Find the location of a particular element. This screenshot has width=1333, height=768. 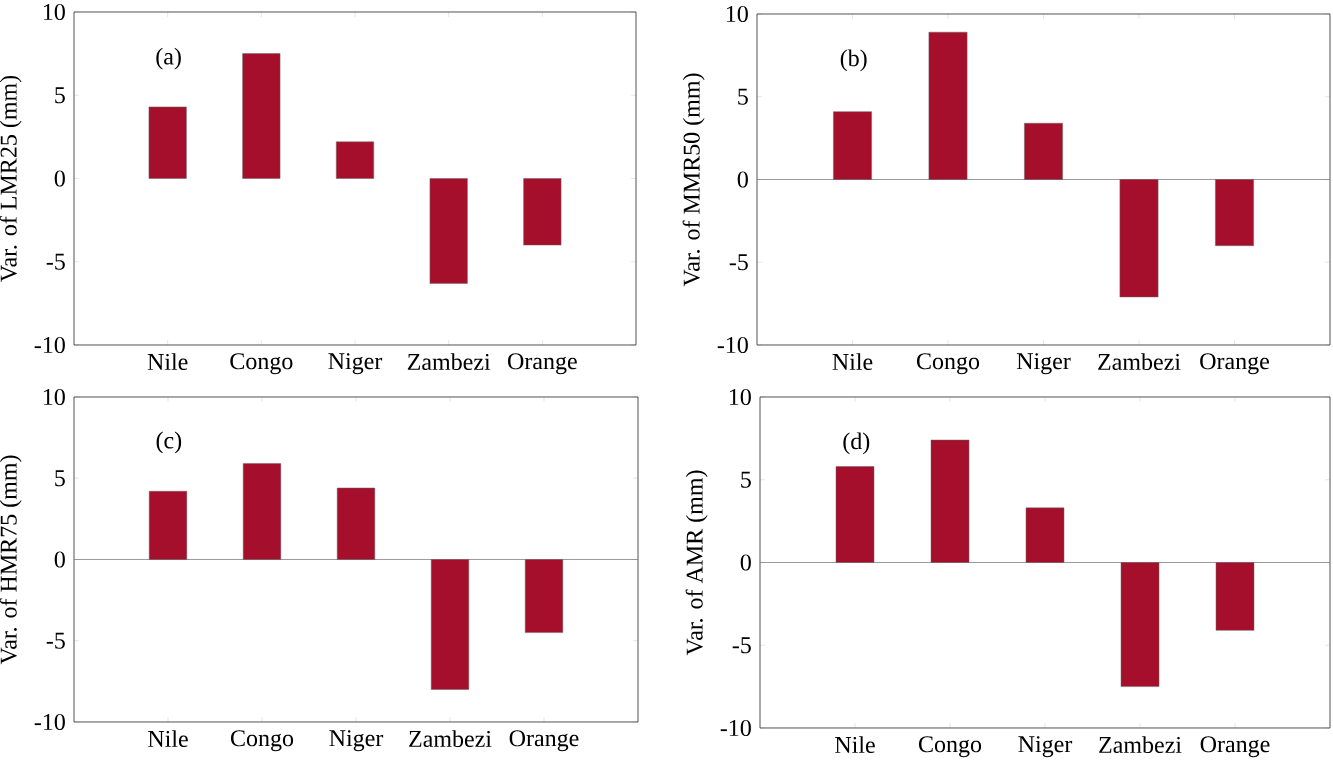

y-axis-title: Var. of HMR75 (mm) is located at coordinates (11, 560).